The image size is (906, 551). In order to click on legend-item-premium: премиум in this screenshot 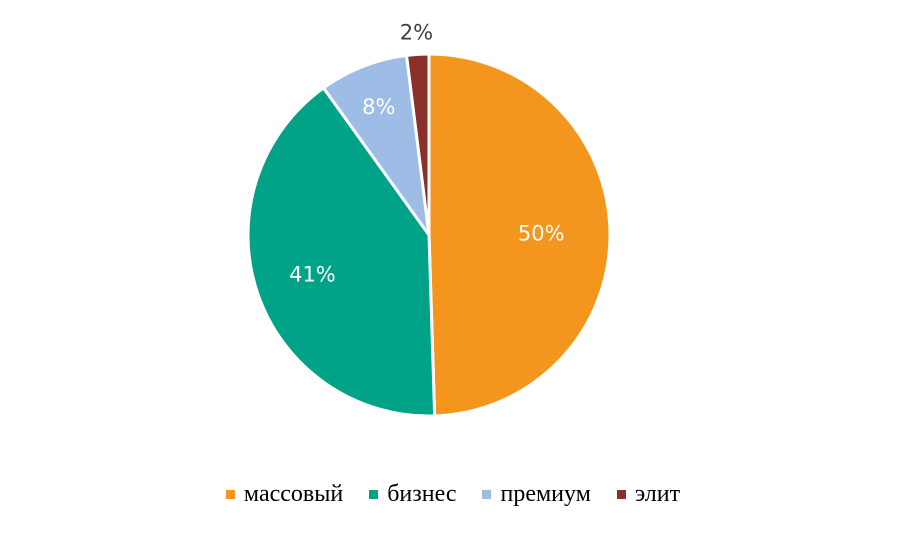, I will do `click(536, 494)`.